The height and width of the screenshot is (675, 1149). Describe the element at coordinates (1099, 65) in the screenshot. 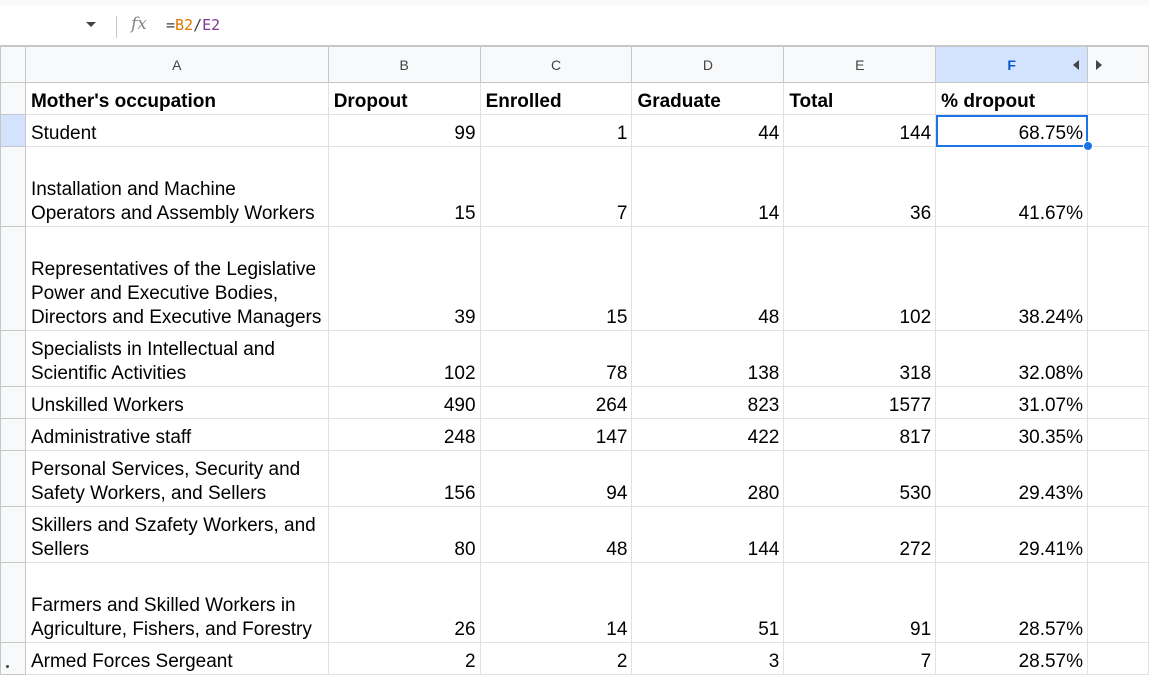

I see `column-scroll-right-icon` at that location.